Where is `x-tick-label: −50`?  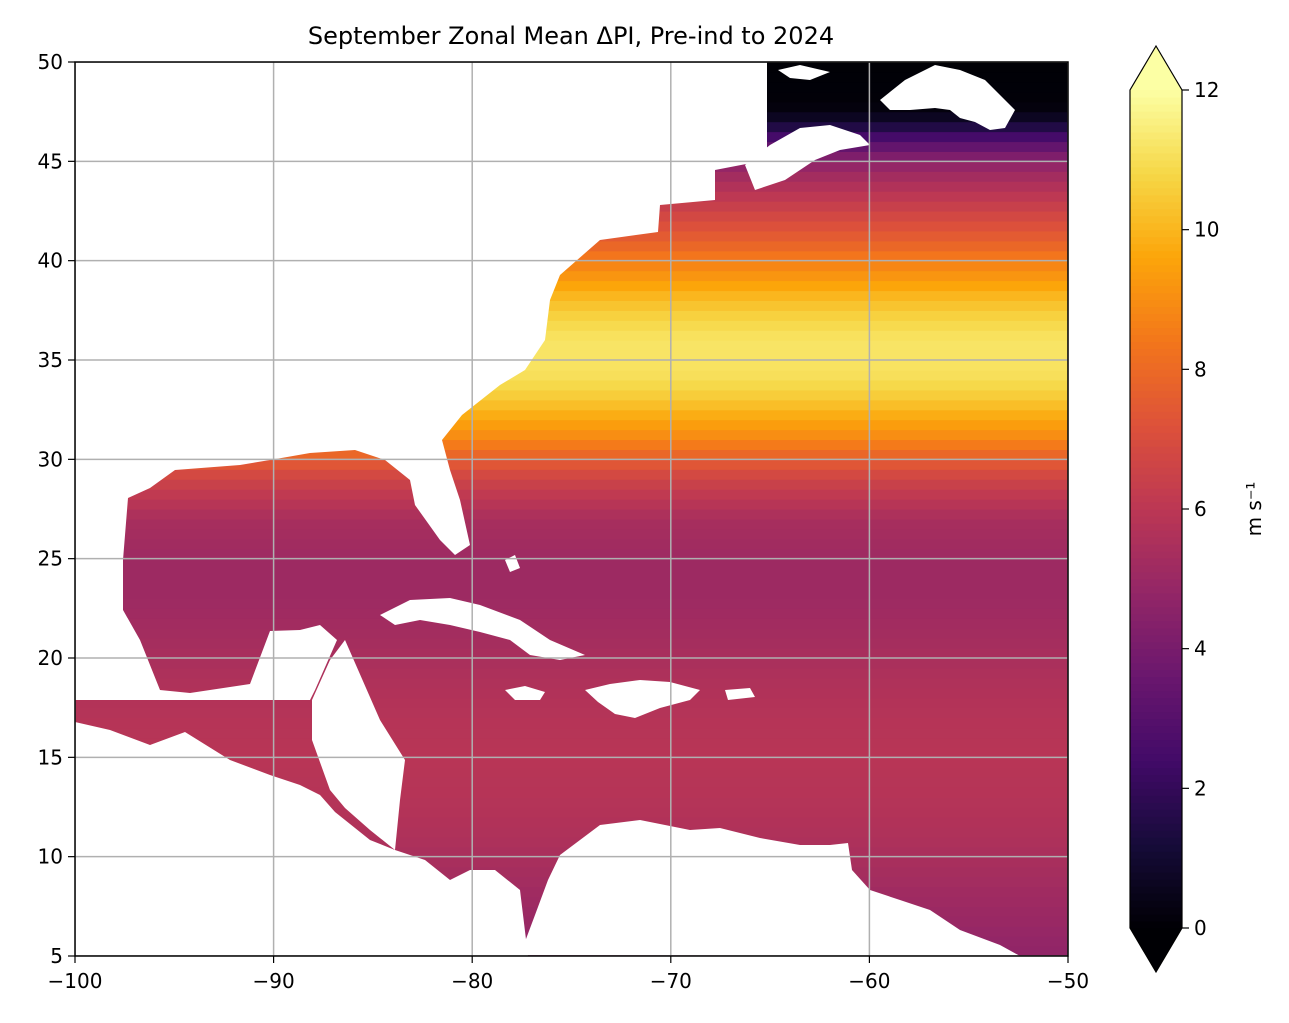 x-tick-label: −50 is located at coordinates (1068, 981).